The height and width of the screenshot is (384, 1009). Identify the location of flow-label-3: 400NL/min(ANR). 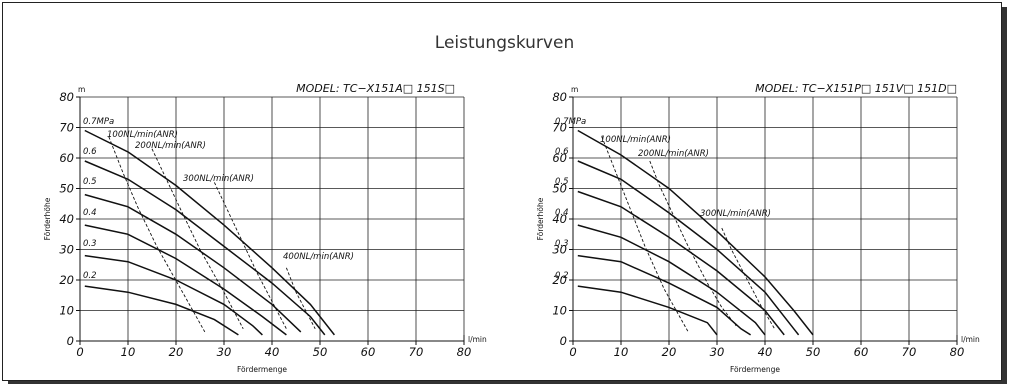
(318, 257).